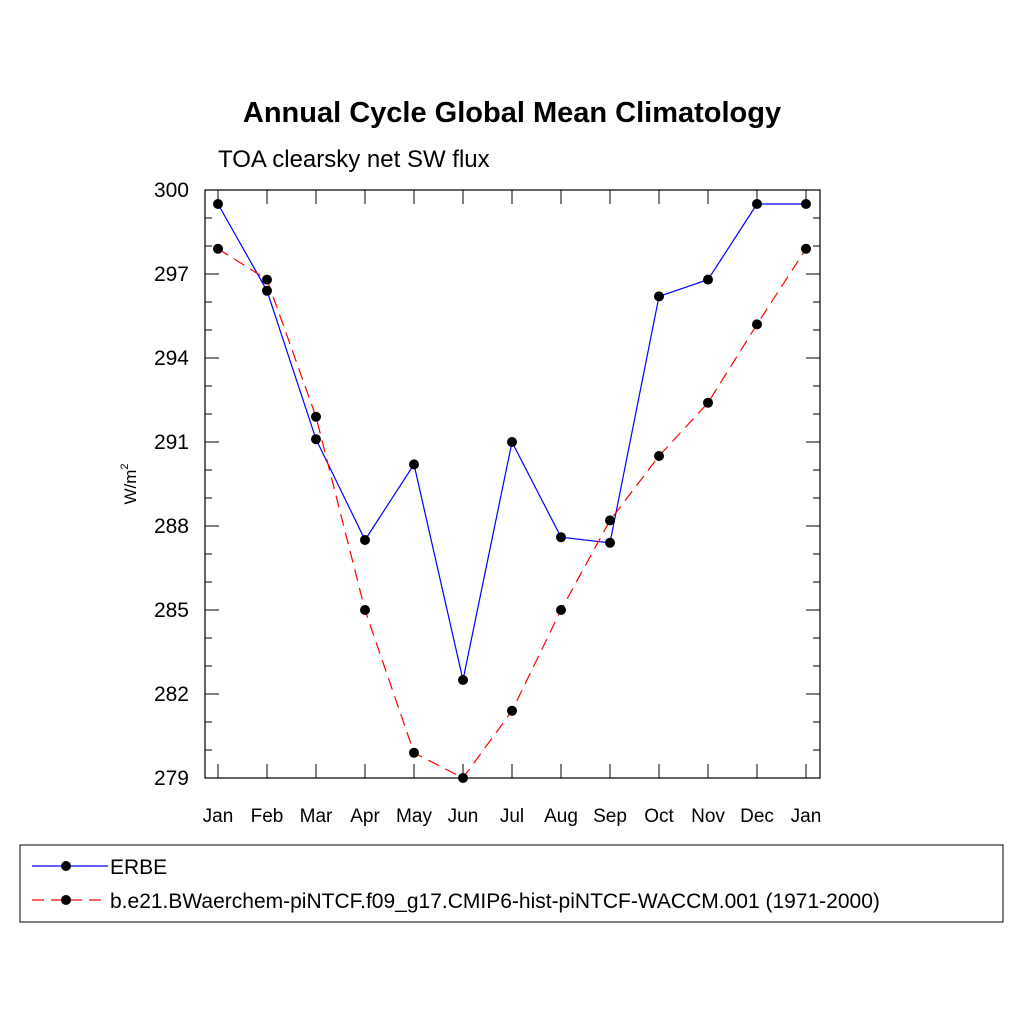  I want to click on y-tick-label: 285, so click(171, 610).